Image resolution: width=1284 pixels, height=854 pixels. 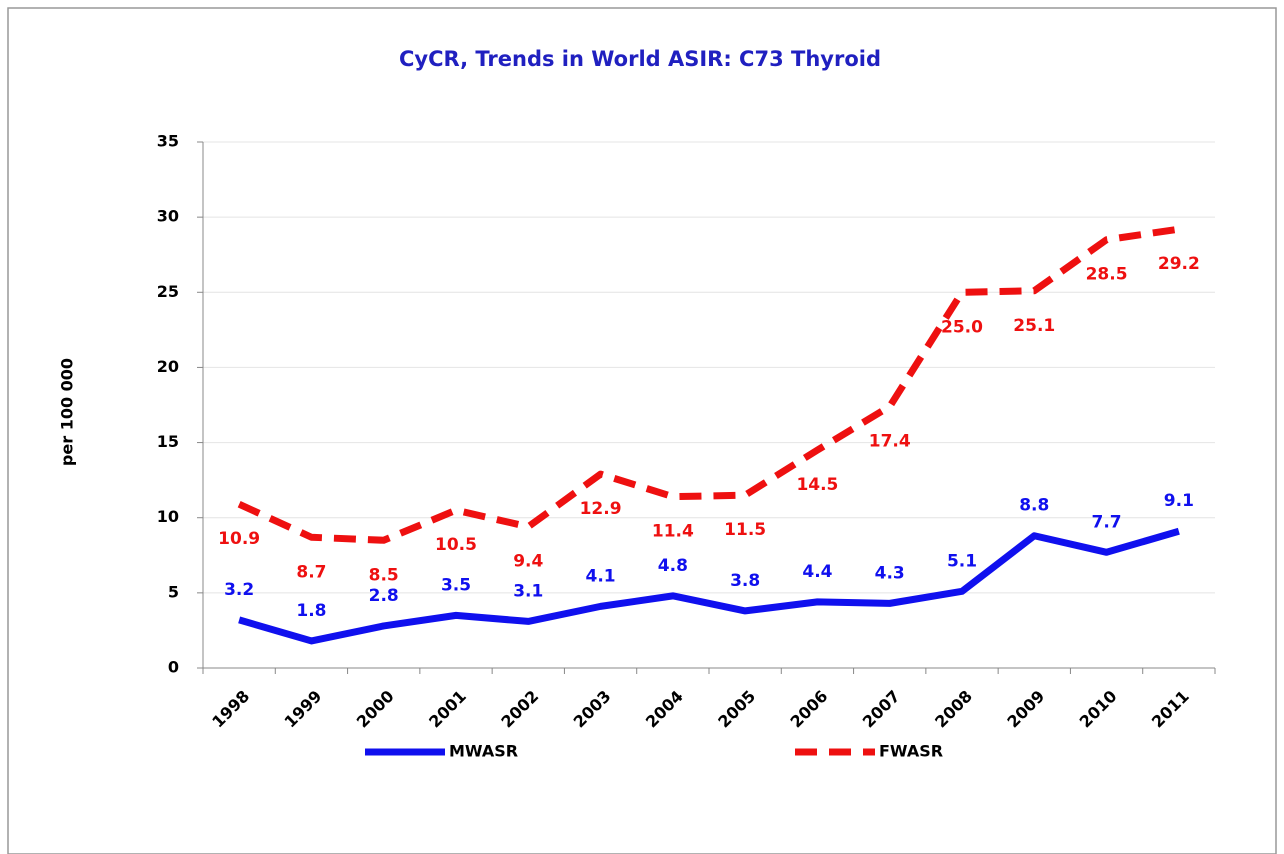 What do you see at coordinates (168, 216) in the screenshot?
I see `y-tick-label: 30` at bounding box center [168, 216].